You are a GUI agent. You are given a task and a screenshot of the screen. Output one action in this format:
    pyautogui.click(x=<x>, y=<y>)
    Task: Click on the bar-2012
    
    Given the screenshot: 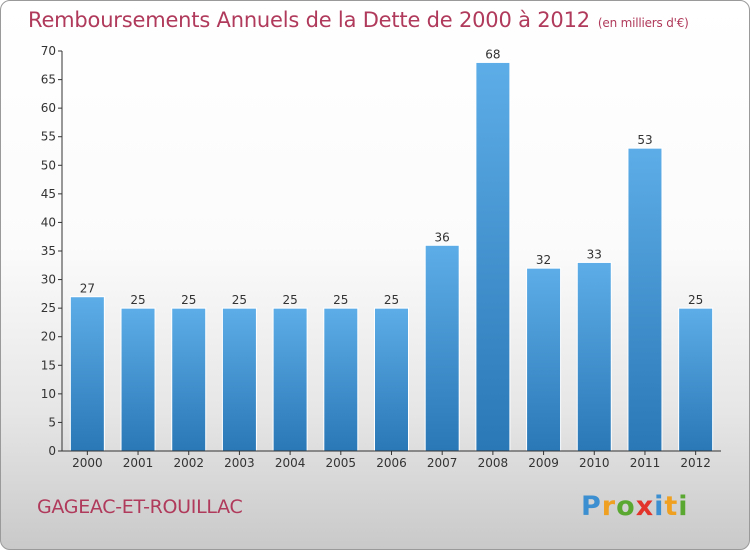 What is the action you would take?
    pyautogui.click(x=696, y=379)
    